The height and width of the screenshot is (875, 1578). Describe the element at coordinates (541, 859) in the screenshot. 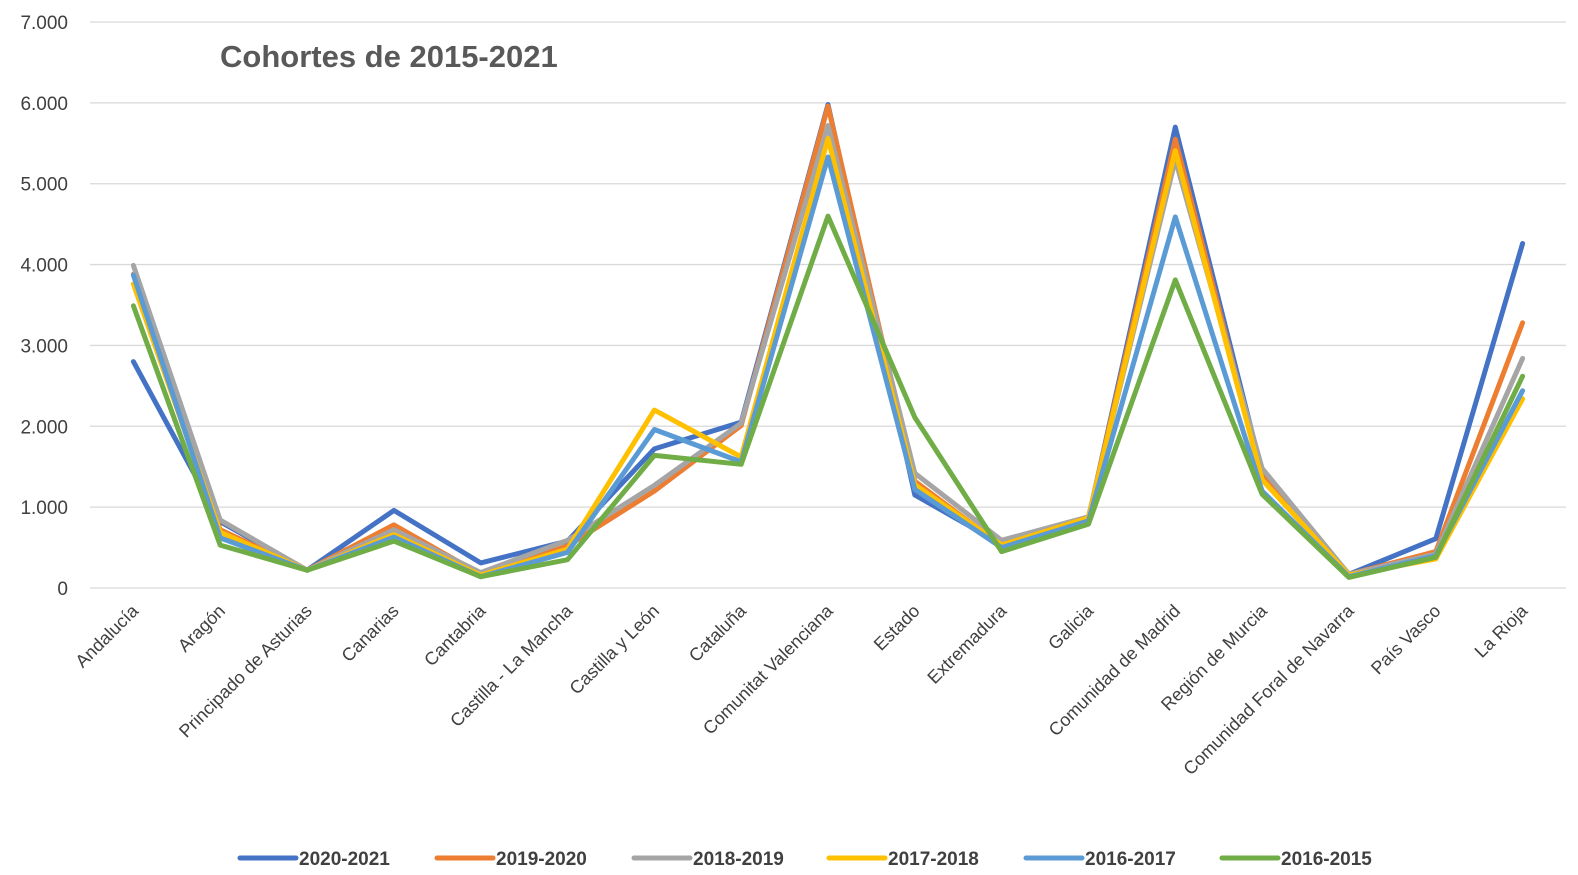

I see `legend-label: 2019-2020` at that location.